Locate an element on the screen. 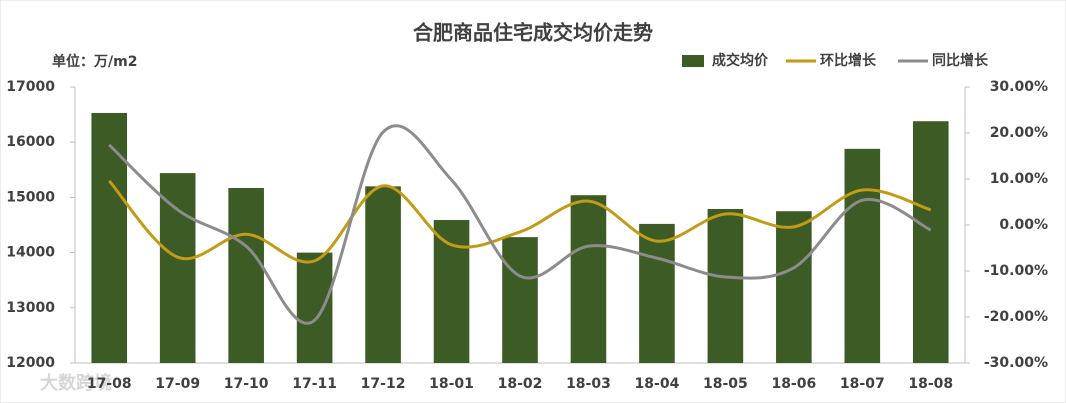 Image resolution: width=1066 pixels, height=403 pixels. y2-tick-label: 10.00% is located at coordinates (1019, 179).